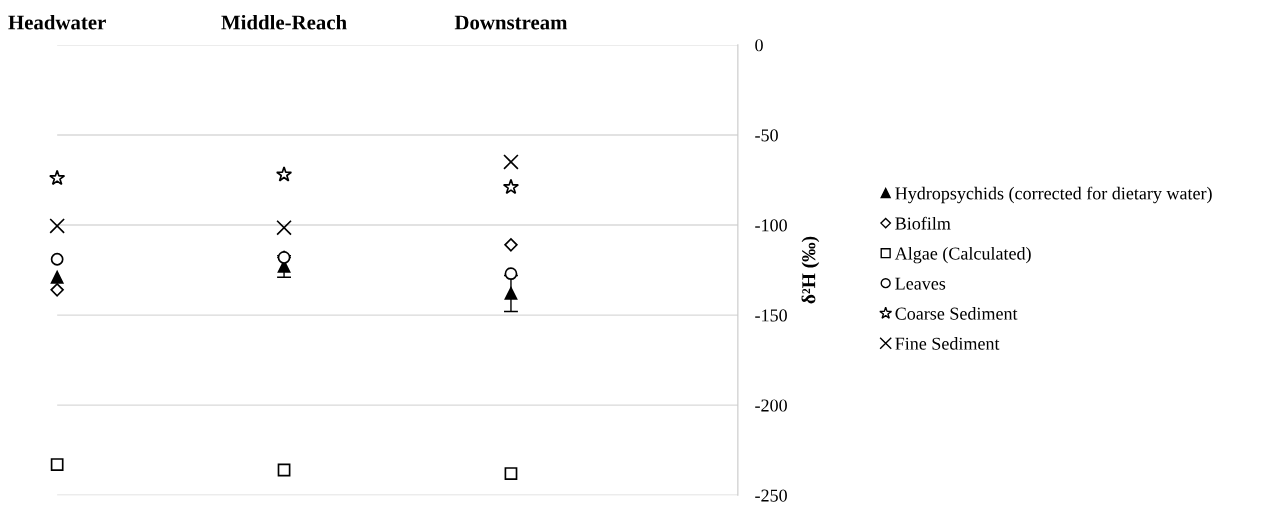 This screenshot has height=510, width=1270. Describe the element at coordinates (956, 313) in the screenshot. I see `legend-label: Coarse Sediment` at that location.